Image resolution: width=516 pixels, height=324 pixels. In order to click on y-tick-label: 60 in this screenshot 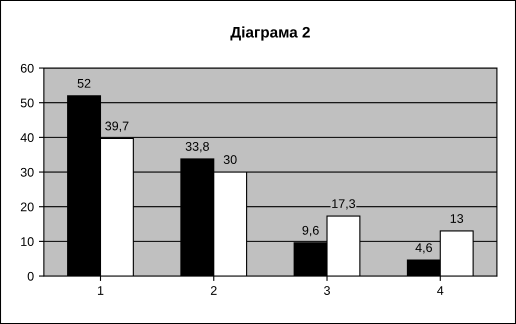, I will do `click(27, 68)`.